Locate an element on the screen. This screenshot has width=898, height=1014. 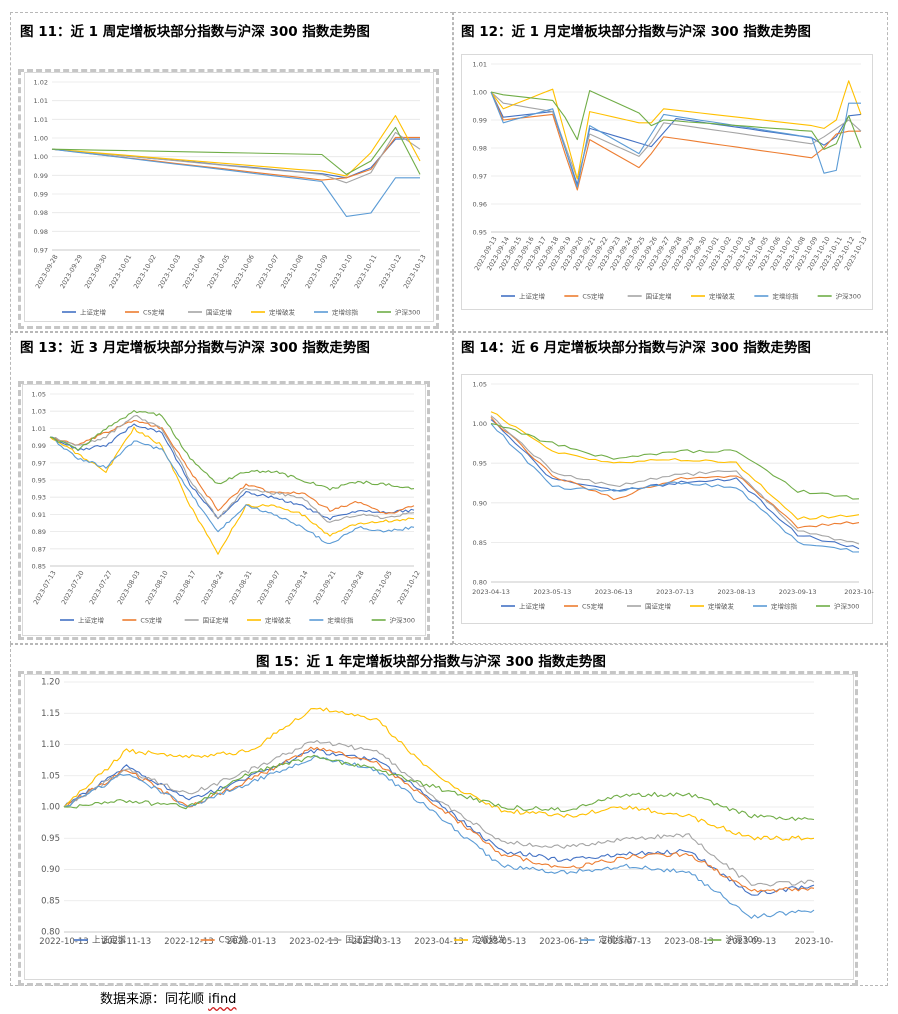
y-tick-label: 0.96 is located at coordinates (480, 205).